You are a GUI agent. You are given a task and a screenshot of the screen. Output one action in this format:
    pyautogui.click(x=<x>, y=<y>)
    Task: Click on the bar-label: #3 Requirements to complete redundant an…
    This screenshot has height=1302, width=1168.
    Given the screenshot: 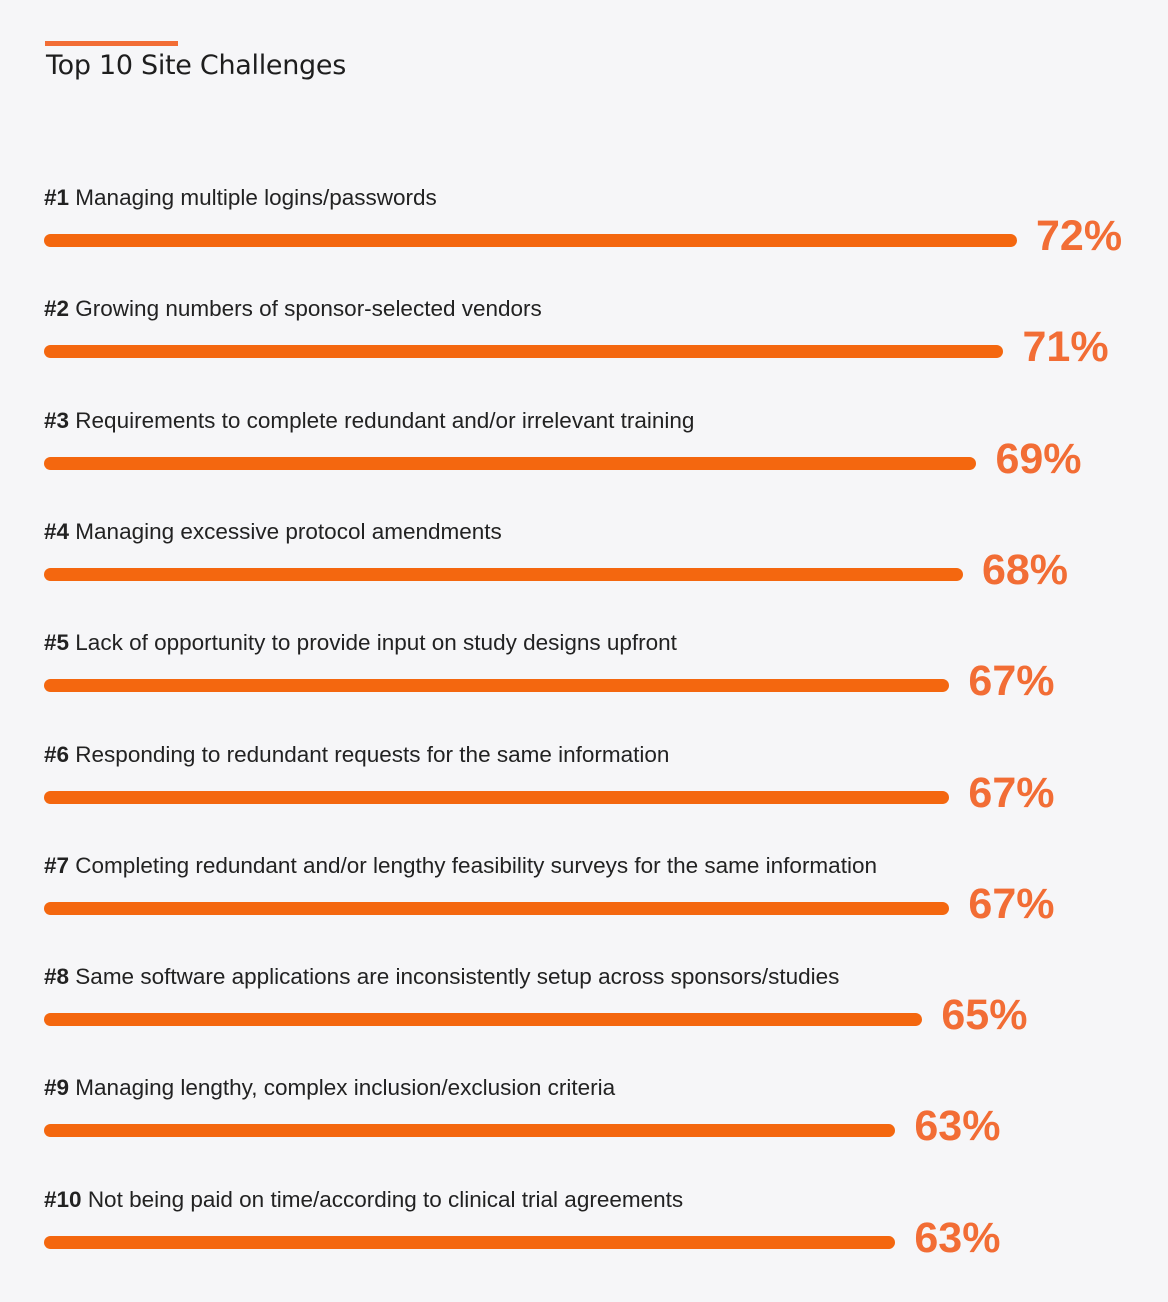 What is the action you would take?
    pyautogui.click(x=369, y=421)
    